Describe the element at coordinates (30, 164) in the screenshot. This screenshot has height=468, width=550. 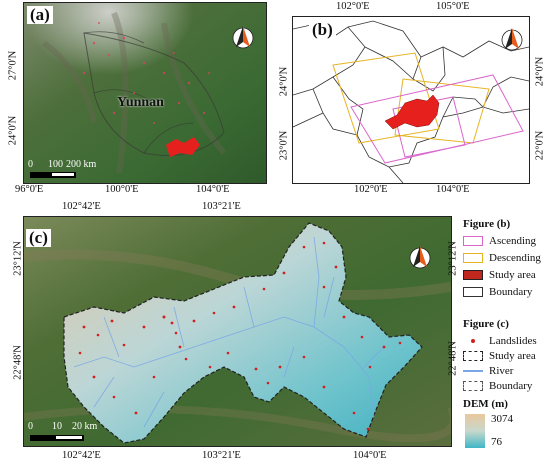
I see `panel-a-scale-zero: 0` at that location.